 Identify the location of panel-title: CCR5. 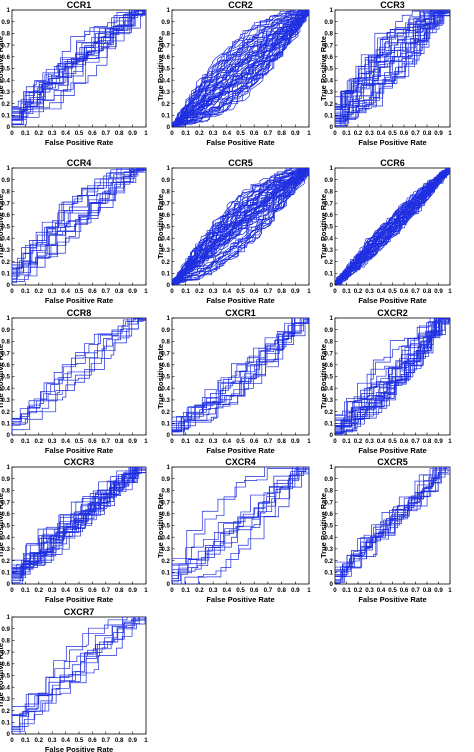
(240, 163).